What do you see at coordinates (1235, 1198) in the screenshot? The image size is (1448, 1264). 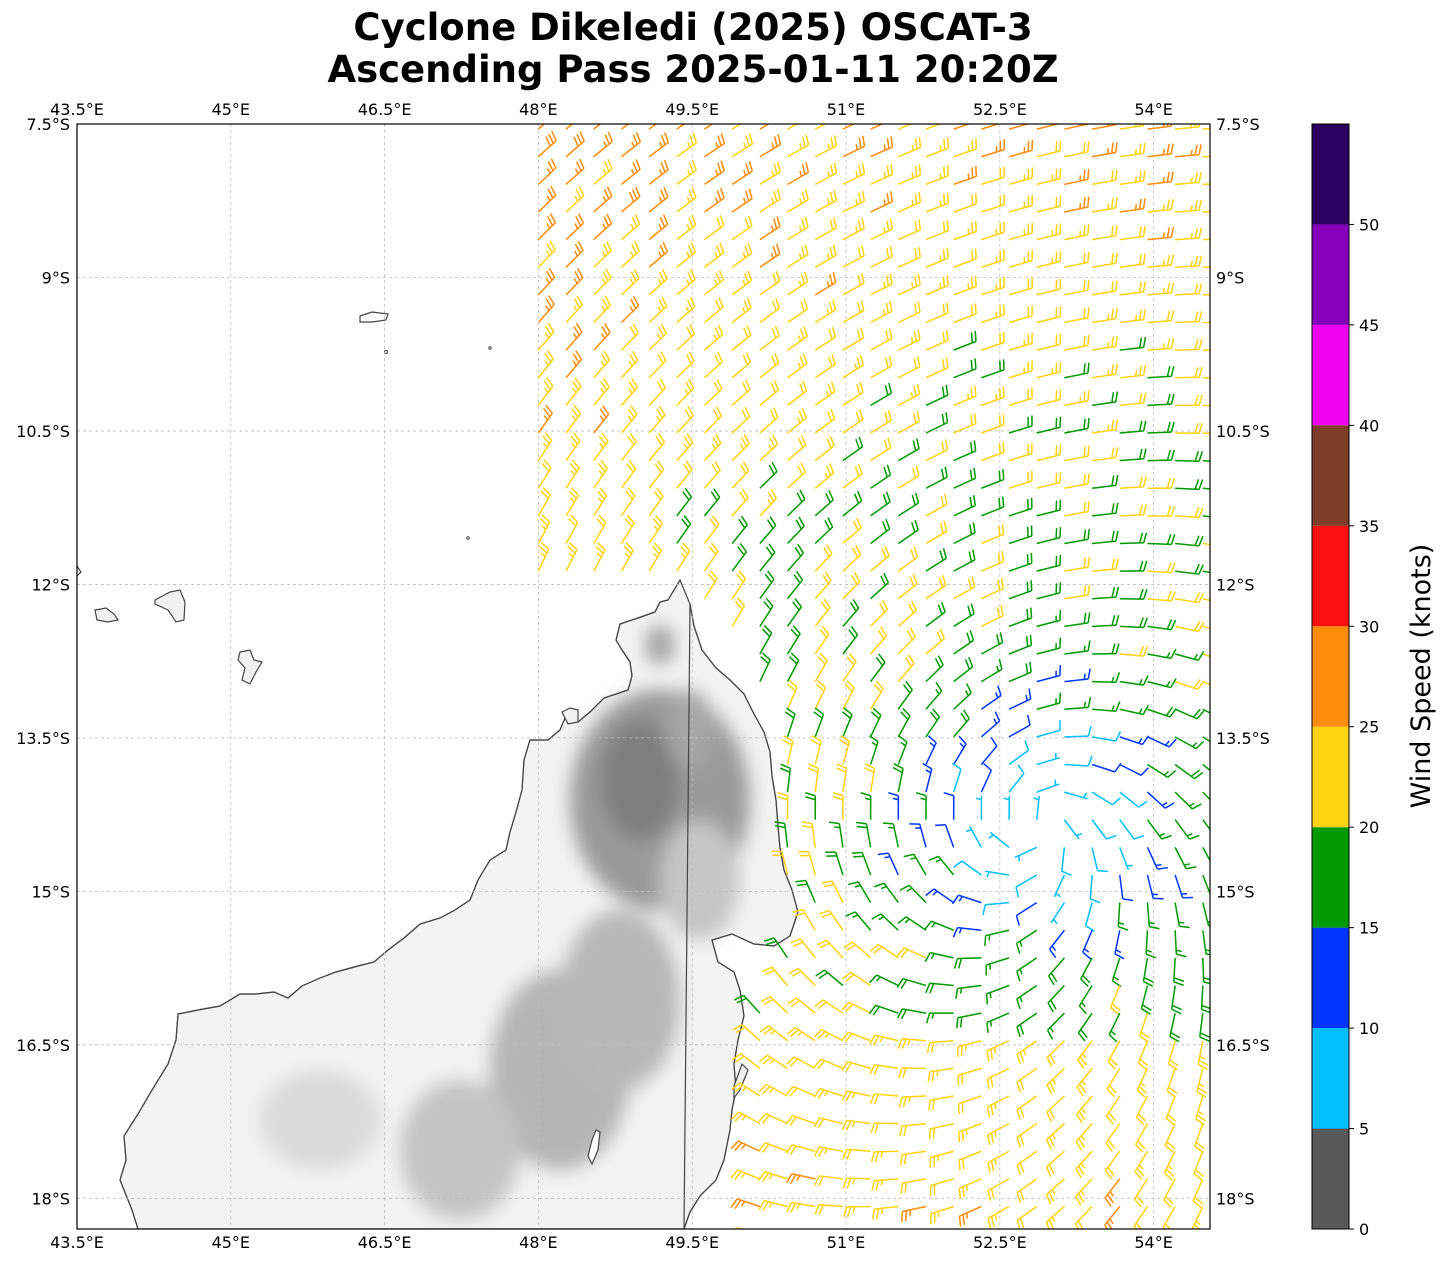 I see `lat-tick-label-right: 18°S` at bounding box center [1235, 1198].